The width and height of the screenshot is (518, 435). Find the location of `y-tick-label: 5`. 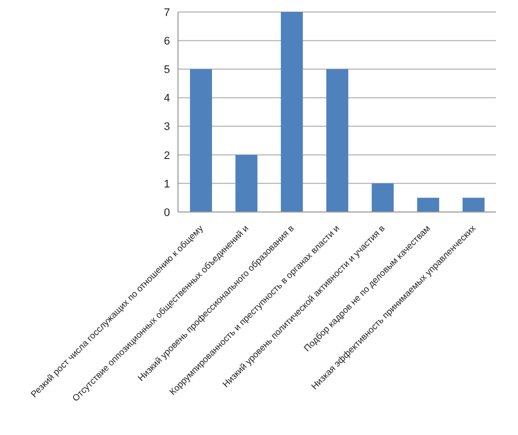

y-tick-label: 5 is located at coordinates (167, 70).